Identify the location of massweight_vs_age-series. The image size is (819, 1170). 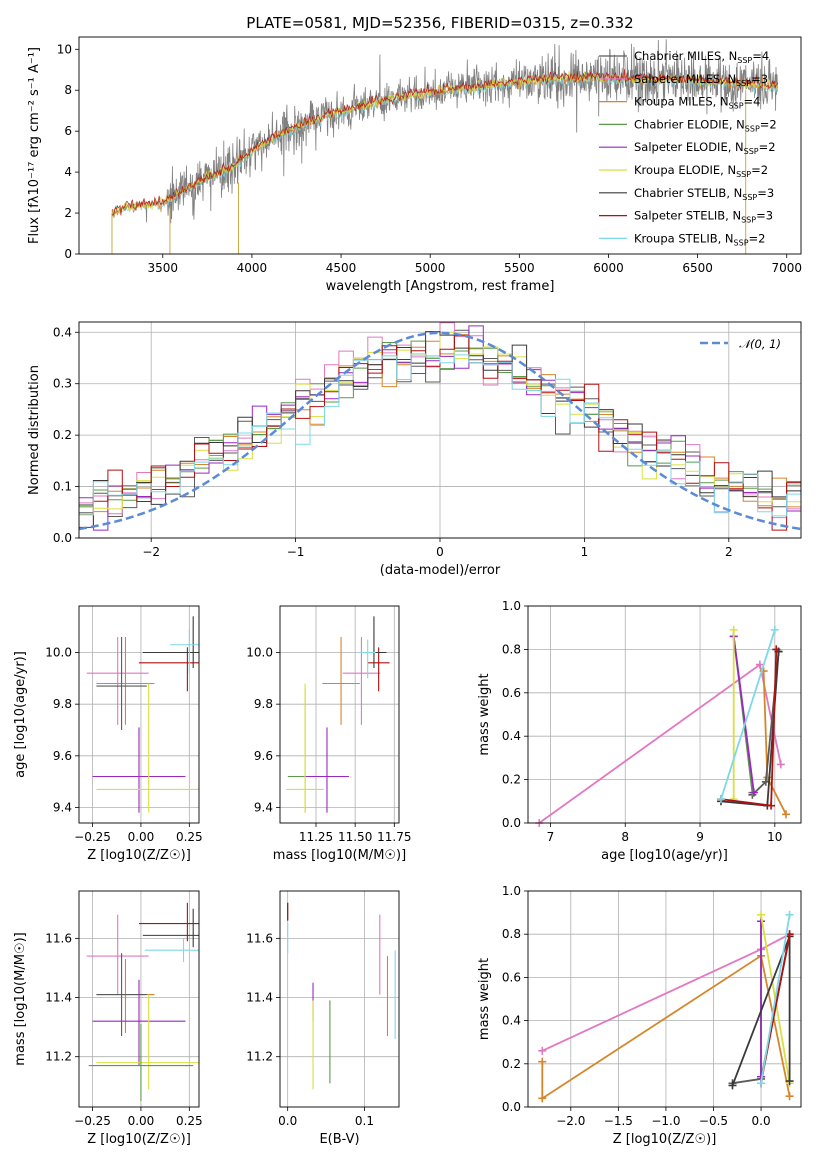
(663, 726).